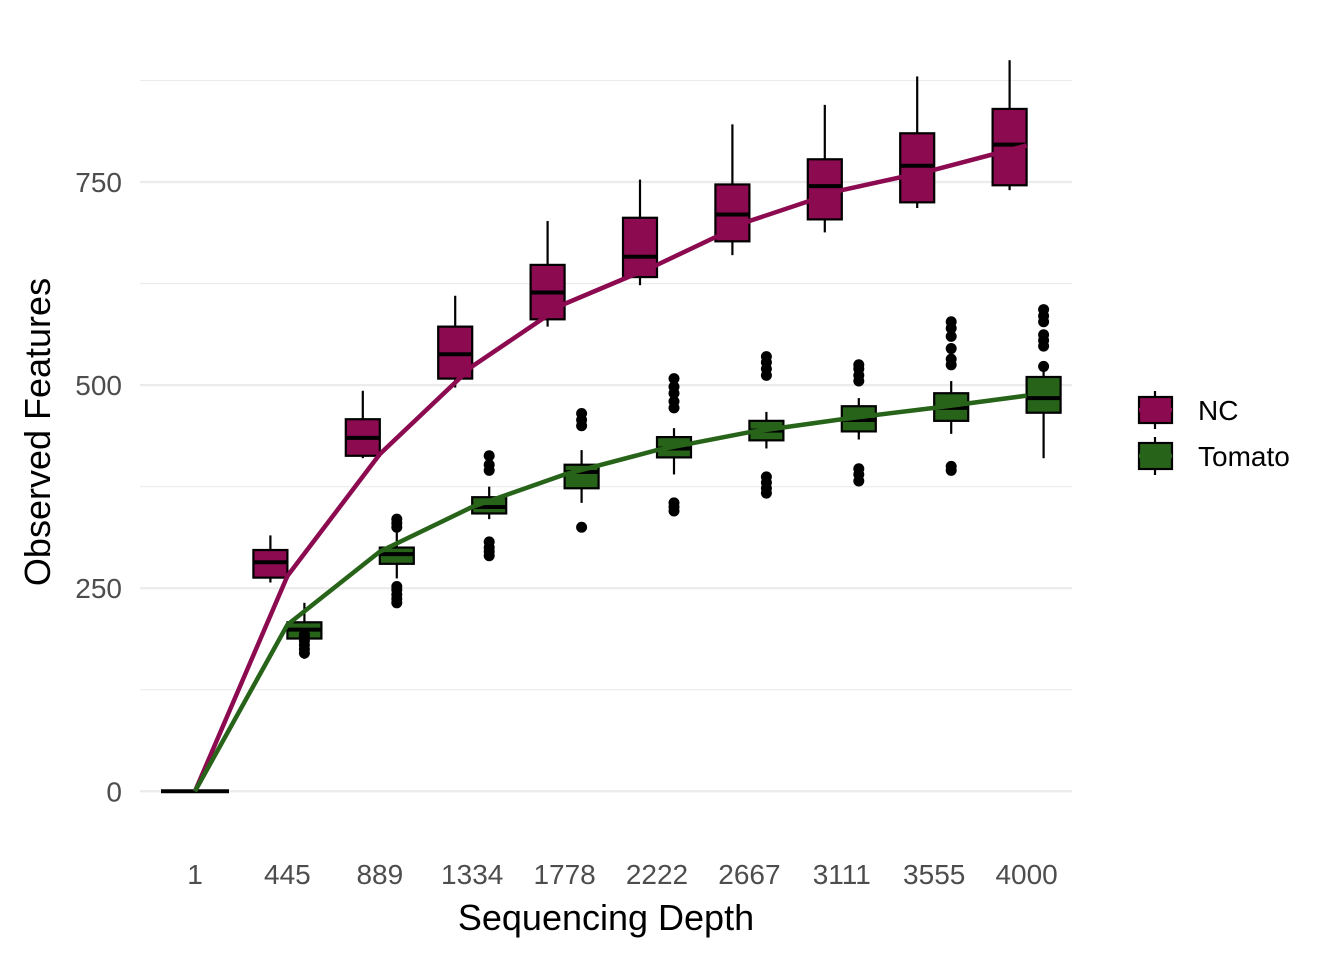  Describe the element at coordinates (749, 874) in the screenshot. I see `x-tick-label: 2667` at that location.